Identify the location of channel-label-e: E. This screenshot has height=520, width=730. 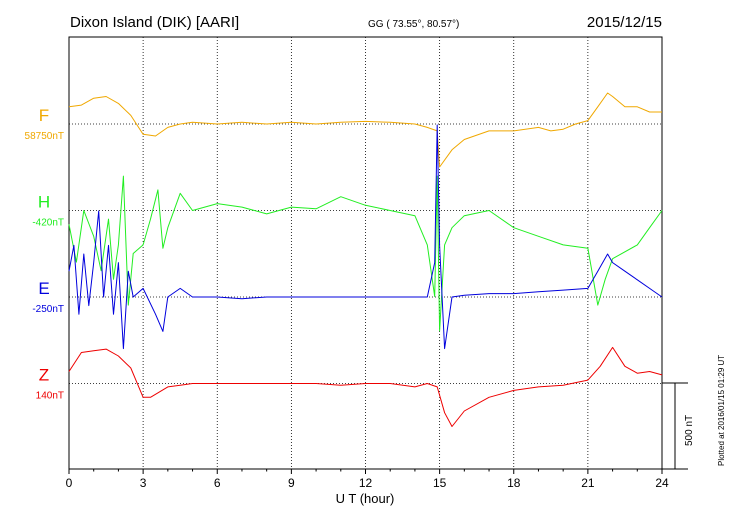
(43, 288).